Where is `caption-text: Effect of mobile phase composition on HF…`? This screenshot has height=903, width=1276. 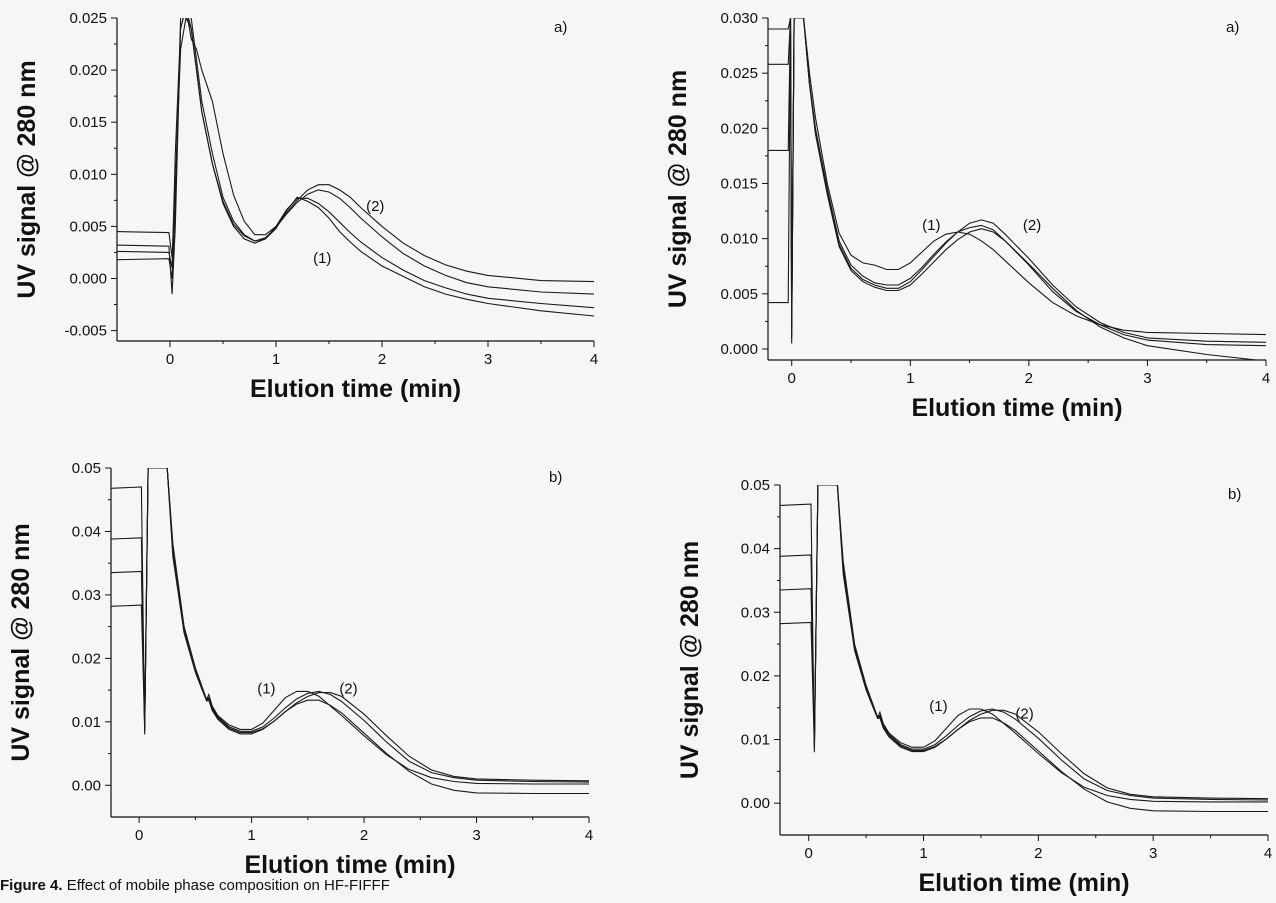 caption-text: Effect of mobile phase composition on HF… is located at coordinates (228, 885).